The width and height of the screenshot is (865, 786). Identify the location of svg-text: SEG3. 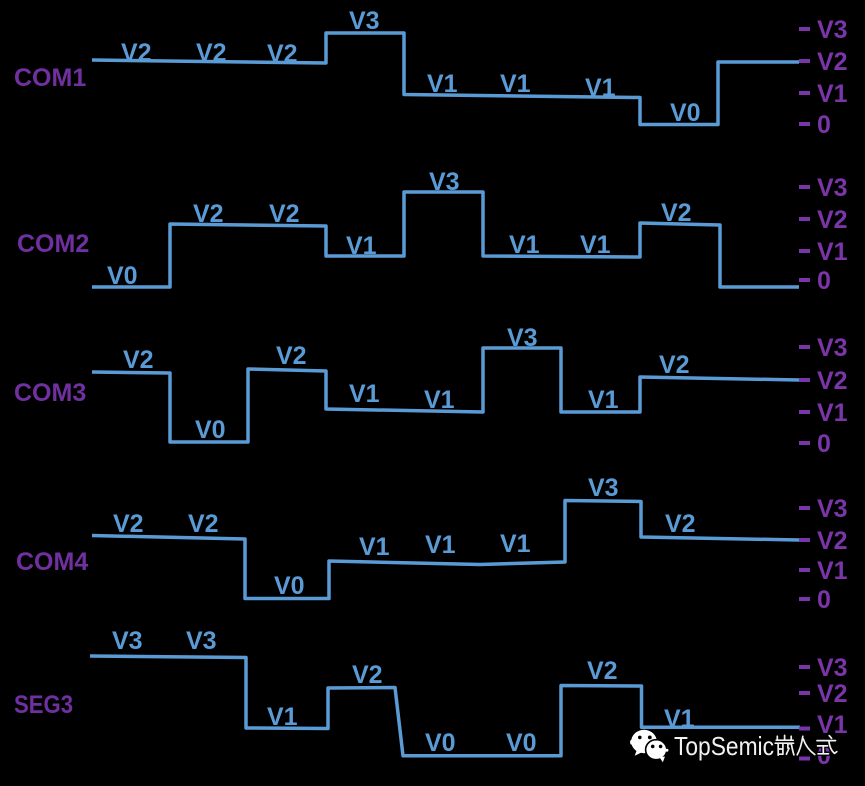
(43, 705).